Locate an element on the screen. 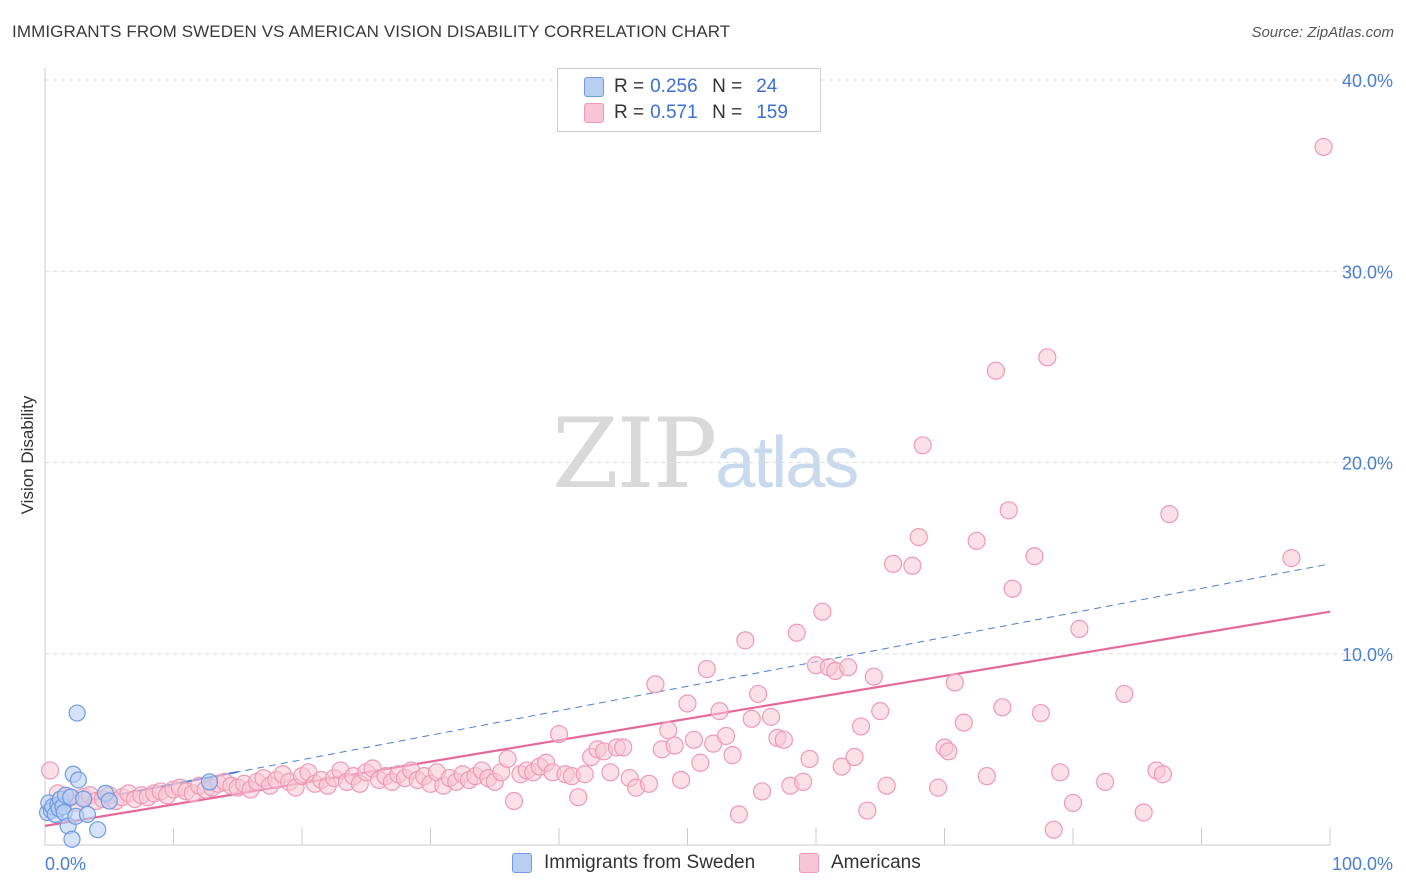  bottom-legend-sweden: Immigrants from Sweden is located at coordinates (633, 863).